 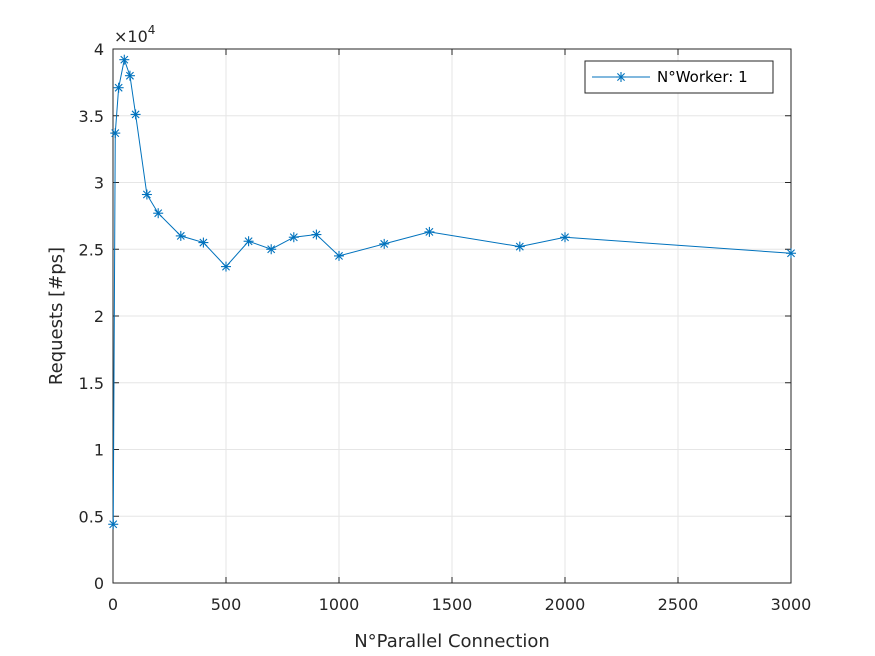 I want to click on y-tick-labels: 0 0.5 1 1.5 2 2.5 3 3.5 4, so click(x=91, y=316).